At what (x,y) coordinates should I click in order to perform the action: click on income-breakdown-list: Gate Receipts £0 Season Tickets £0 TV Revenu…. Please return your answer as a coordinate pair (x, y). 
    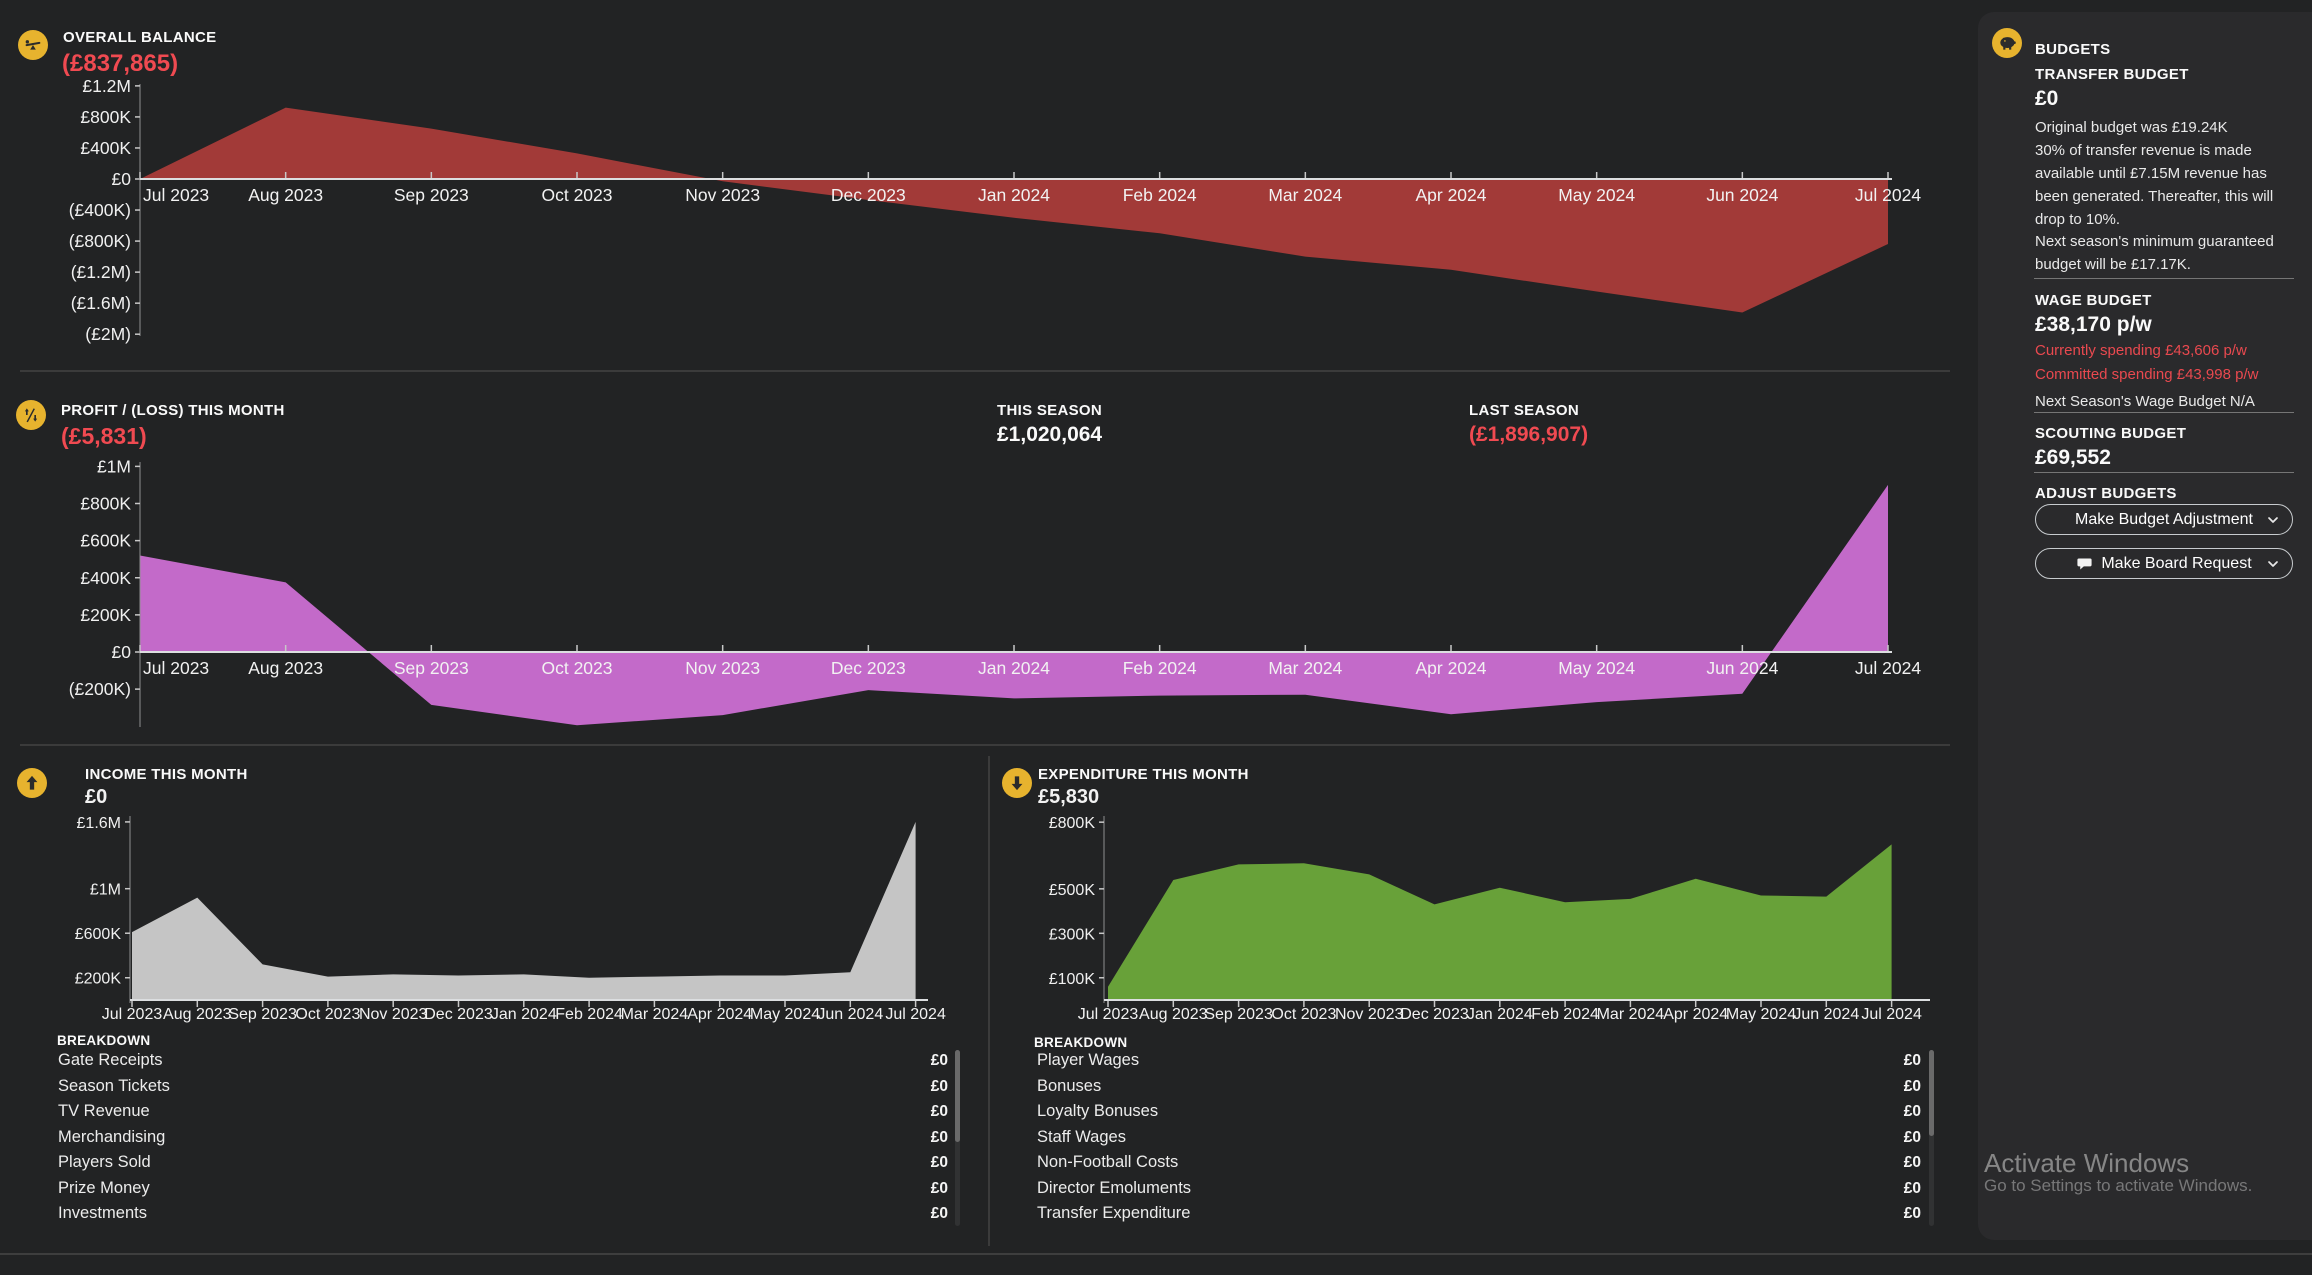
    Looking at the image, I should click on (503, 1139).